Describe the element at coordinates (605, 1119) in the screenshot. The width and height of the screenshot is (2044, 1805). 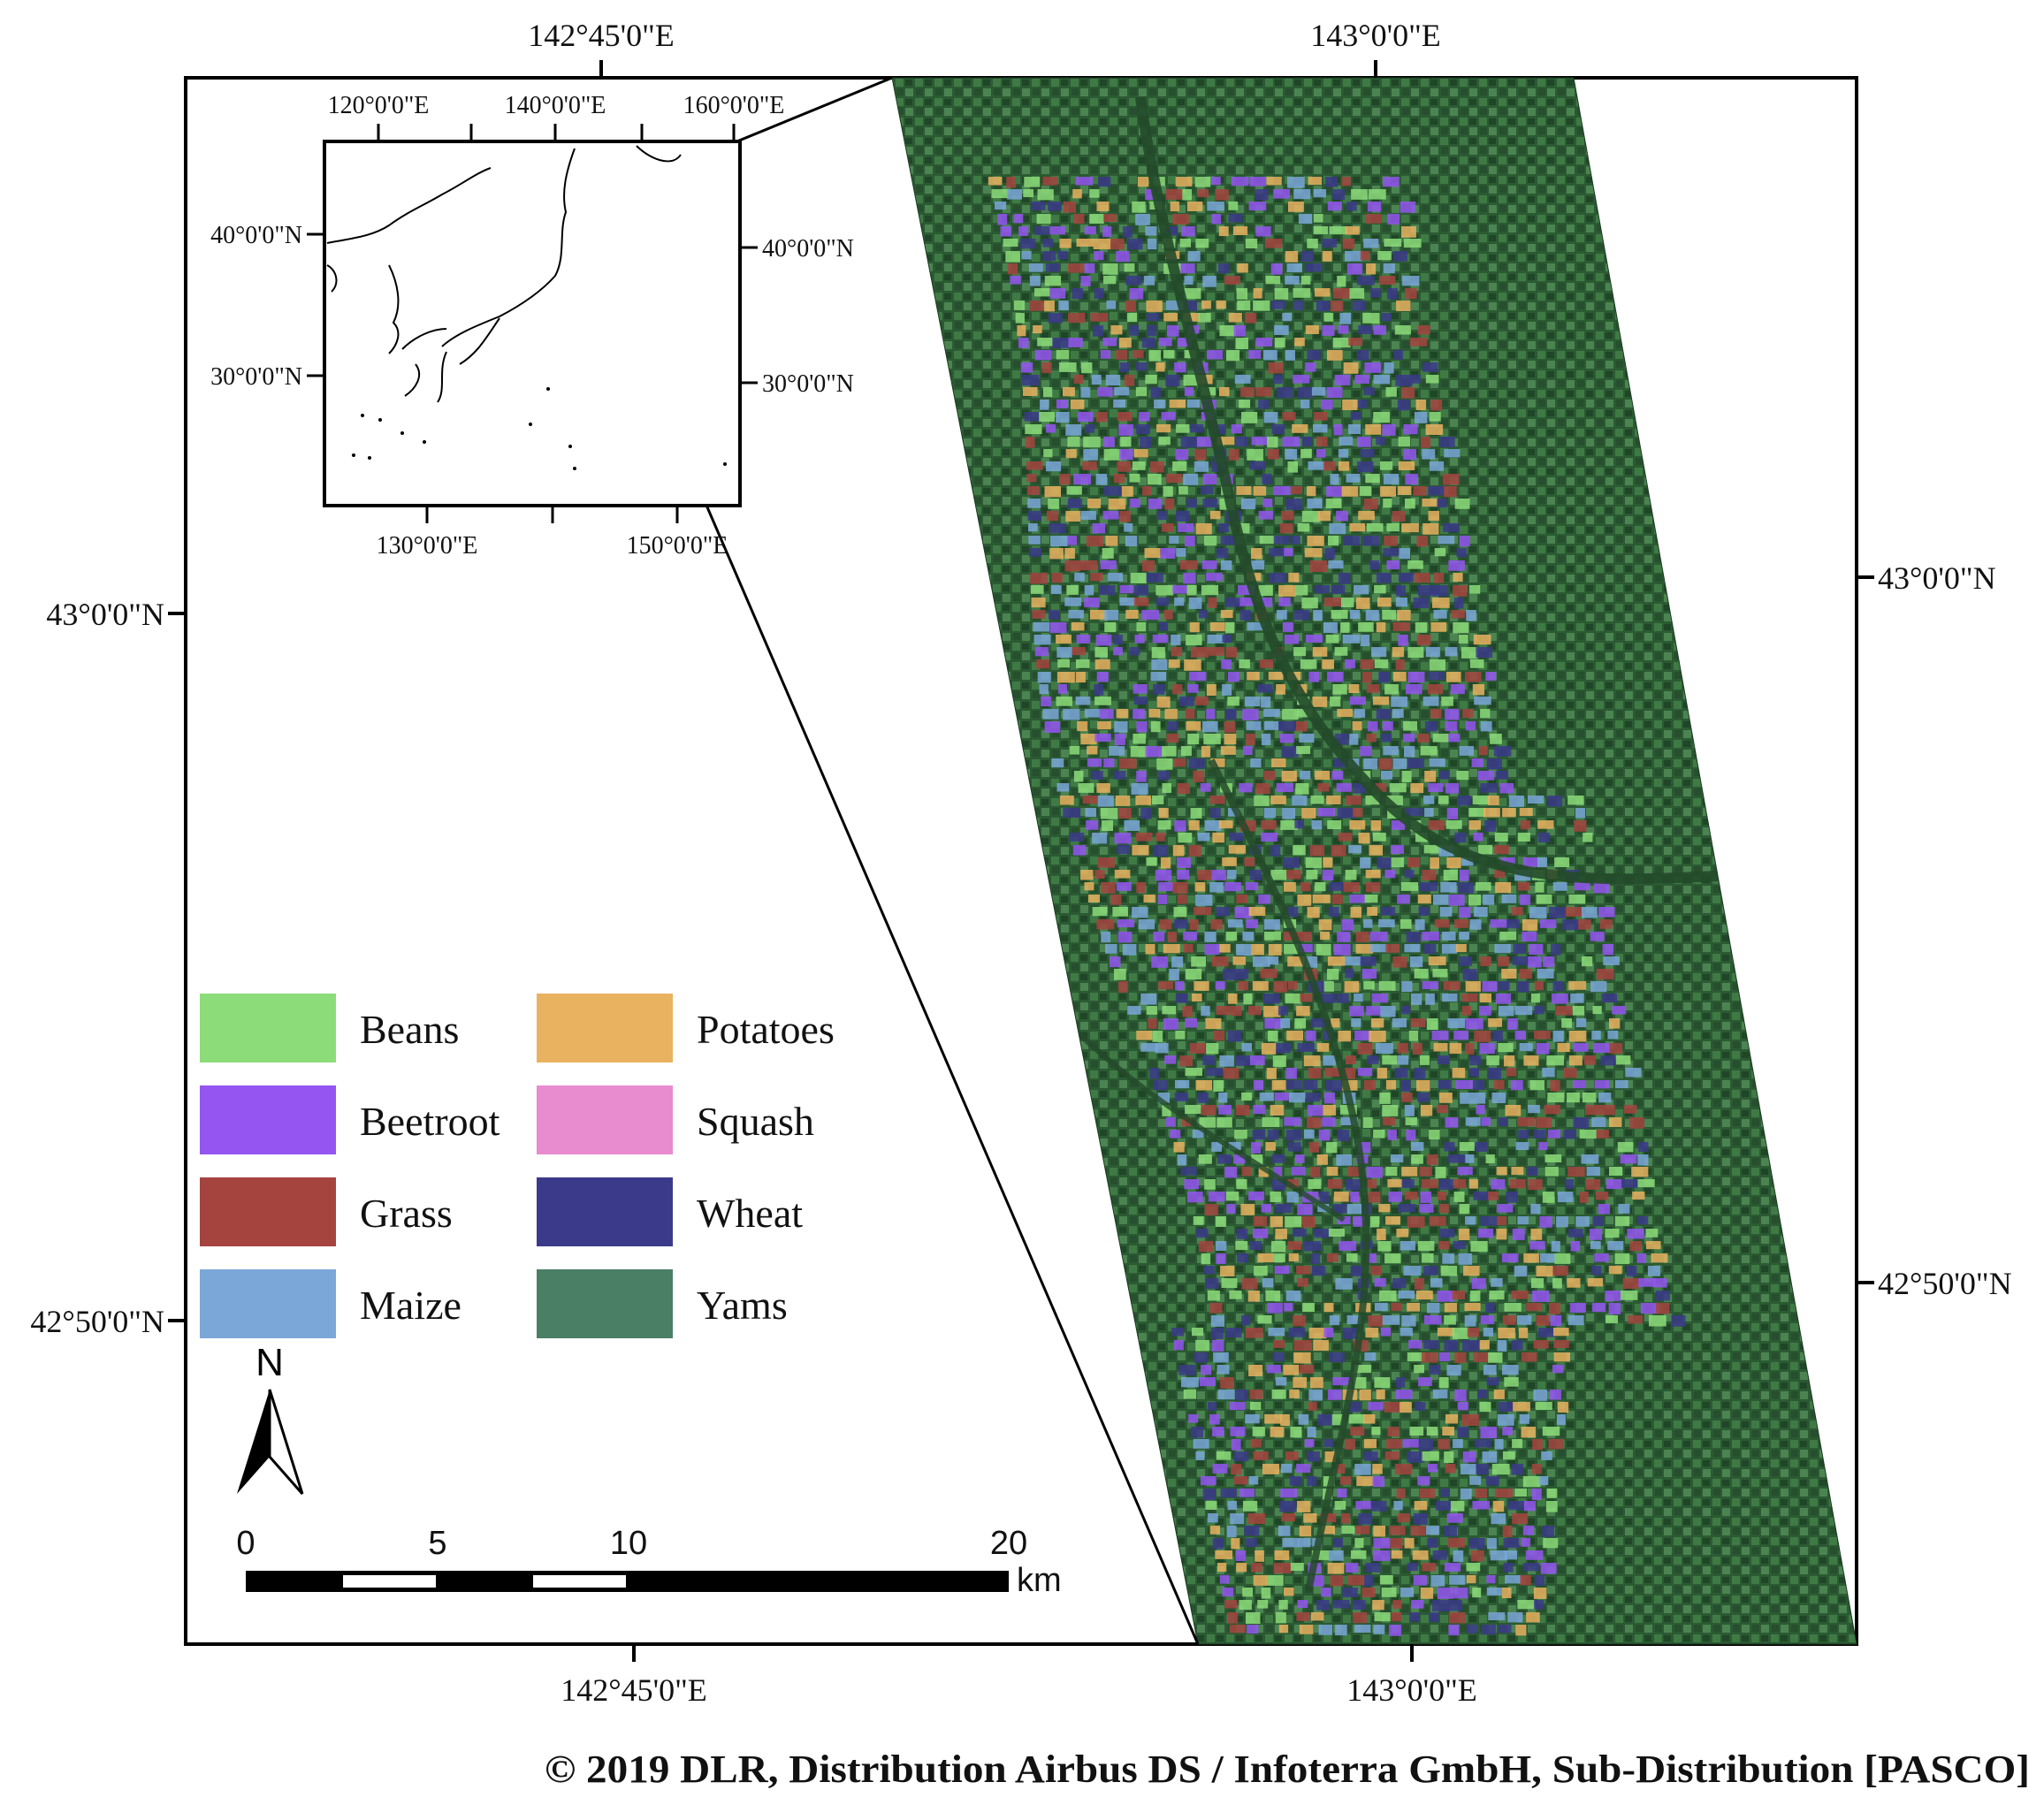
I see `legend-swatch-squash` at that location.